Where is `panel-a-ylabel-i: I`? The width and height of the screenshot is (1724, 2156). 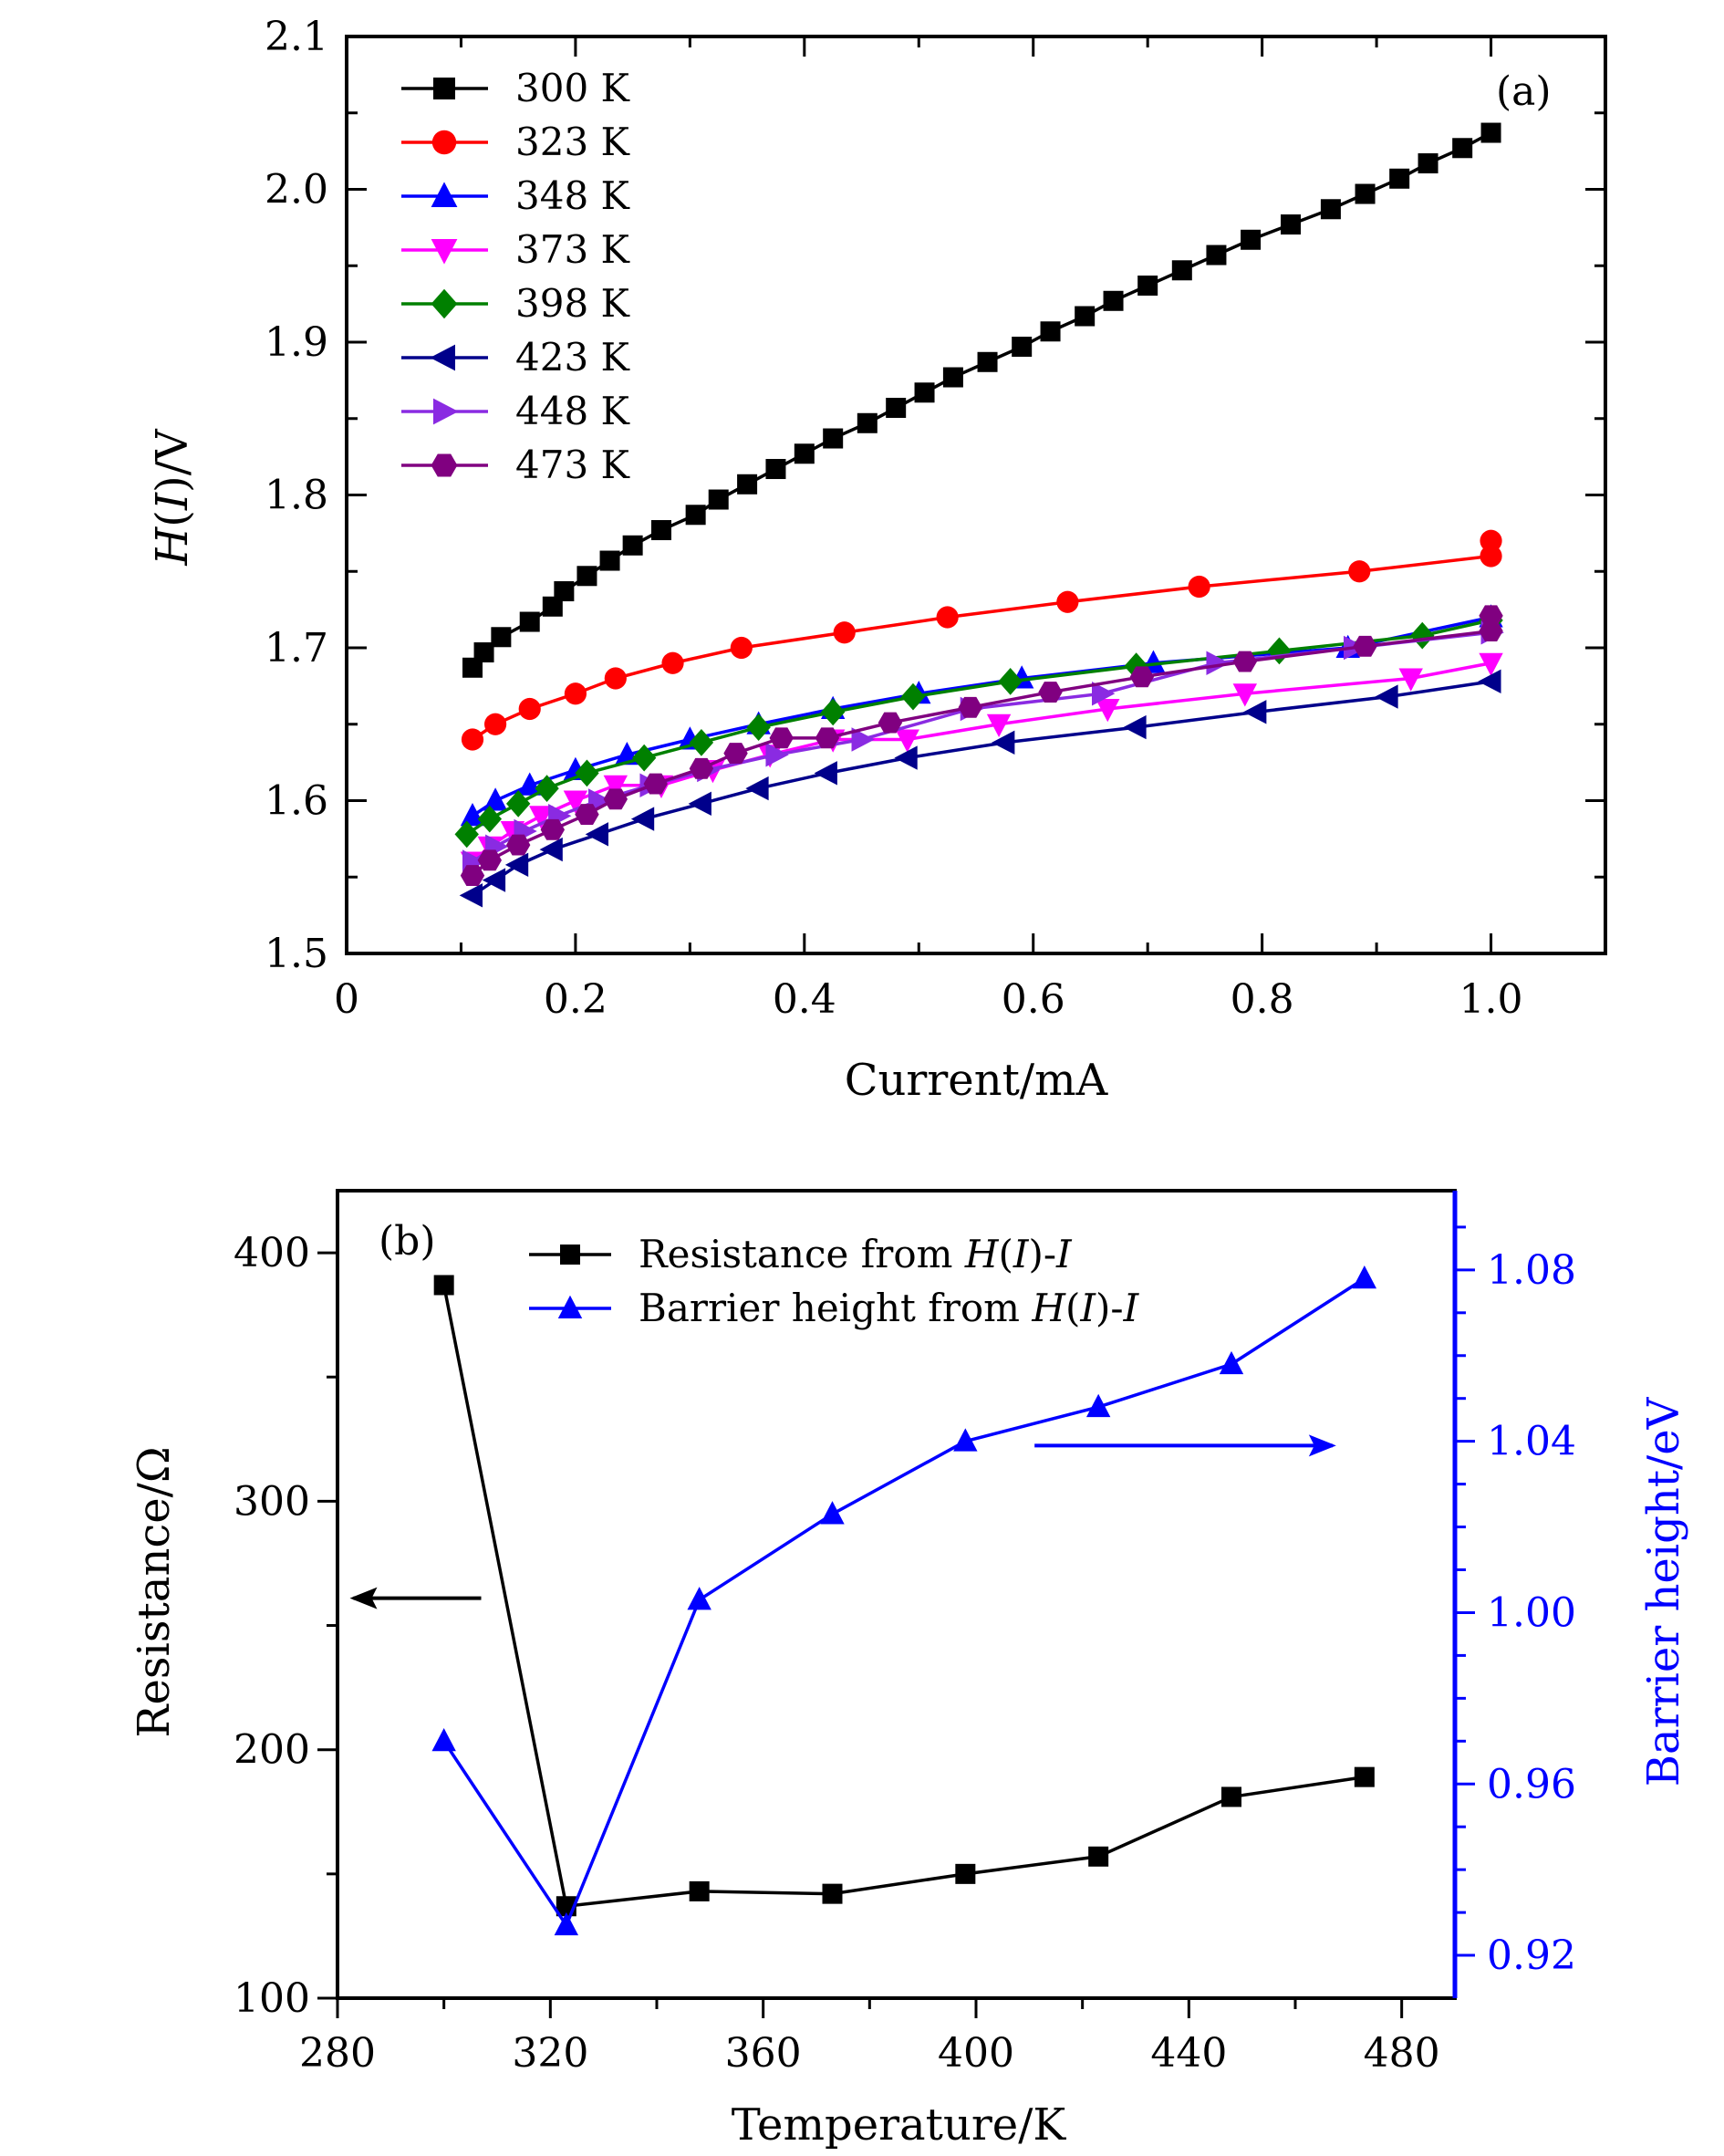 panel-a-ylabel-i: I is located at coordinates (172, 501).